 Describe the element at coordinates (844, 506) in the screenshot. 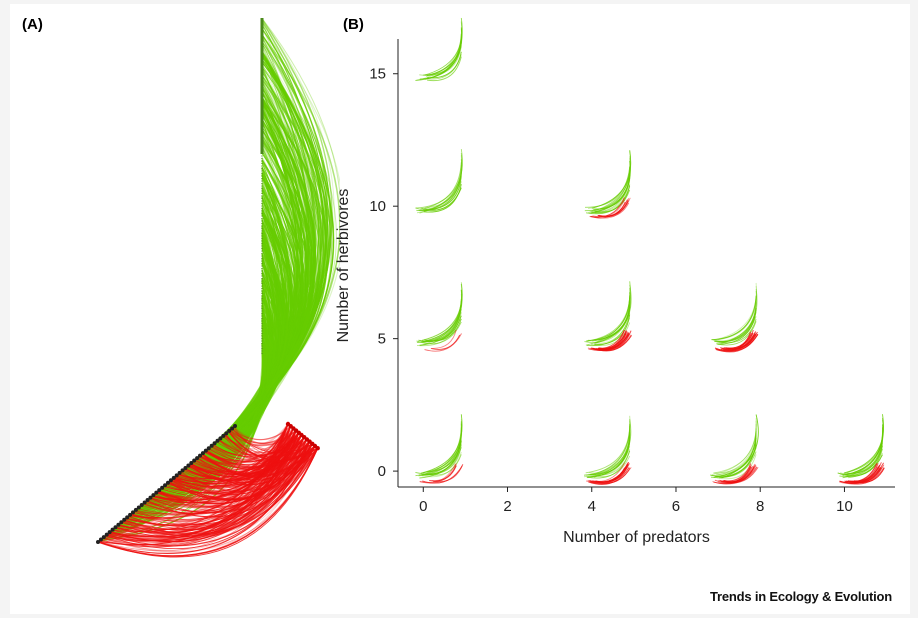

I see `x-tick-label: 10` at that location.